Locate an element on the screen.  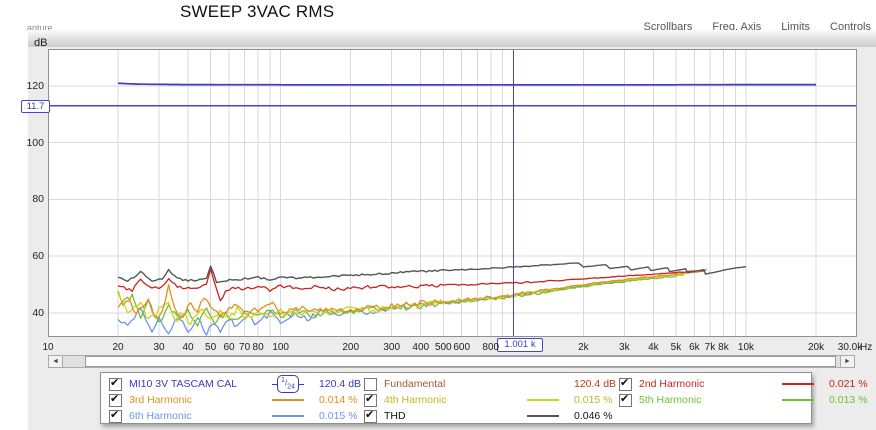
x-tick-label: 800 is located at coordinates (491, 347).